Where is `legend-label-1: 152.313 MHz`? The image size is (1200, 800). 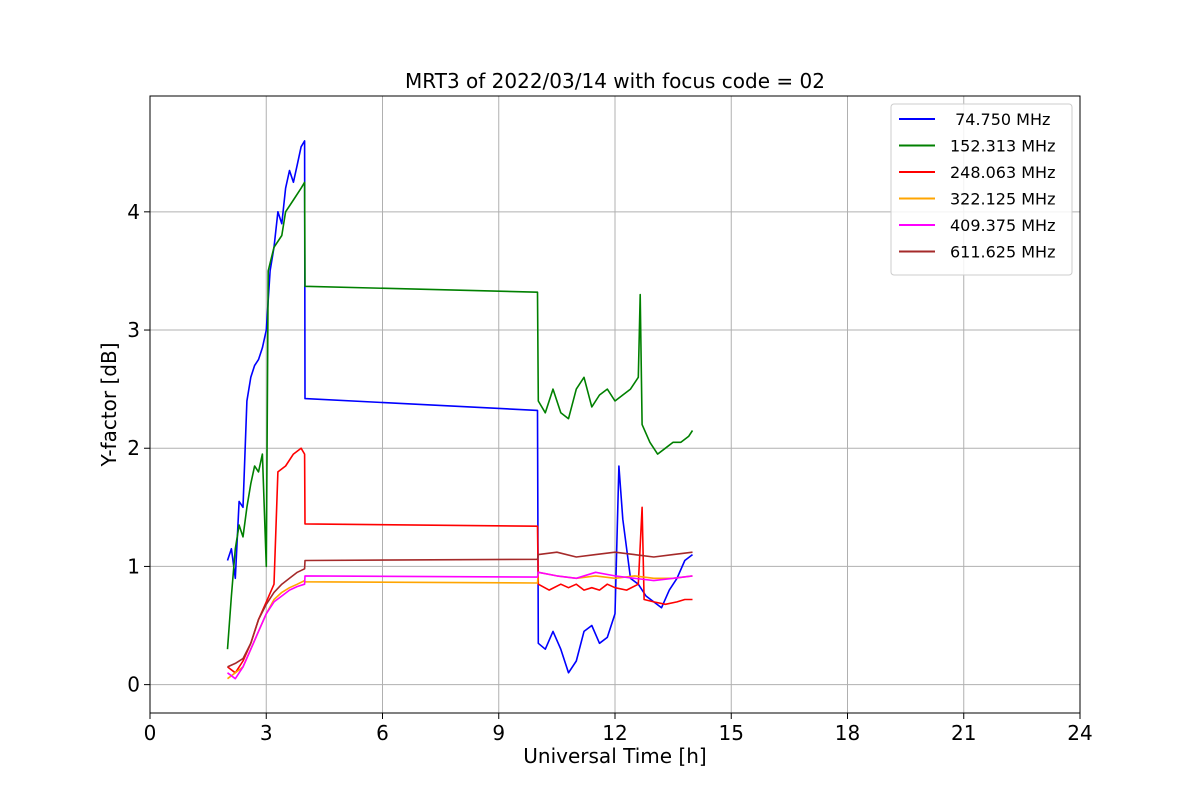
legend-label-1: 152.313 MHz is located at coordinates (1002, 146).